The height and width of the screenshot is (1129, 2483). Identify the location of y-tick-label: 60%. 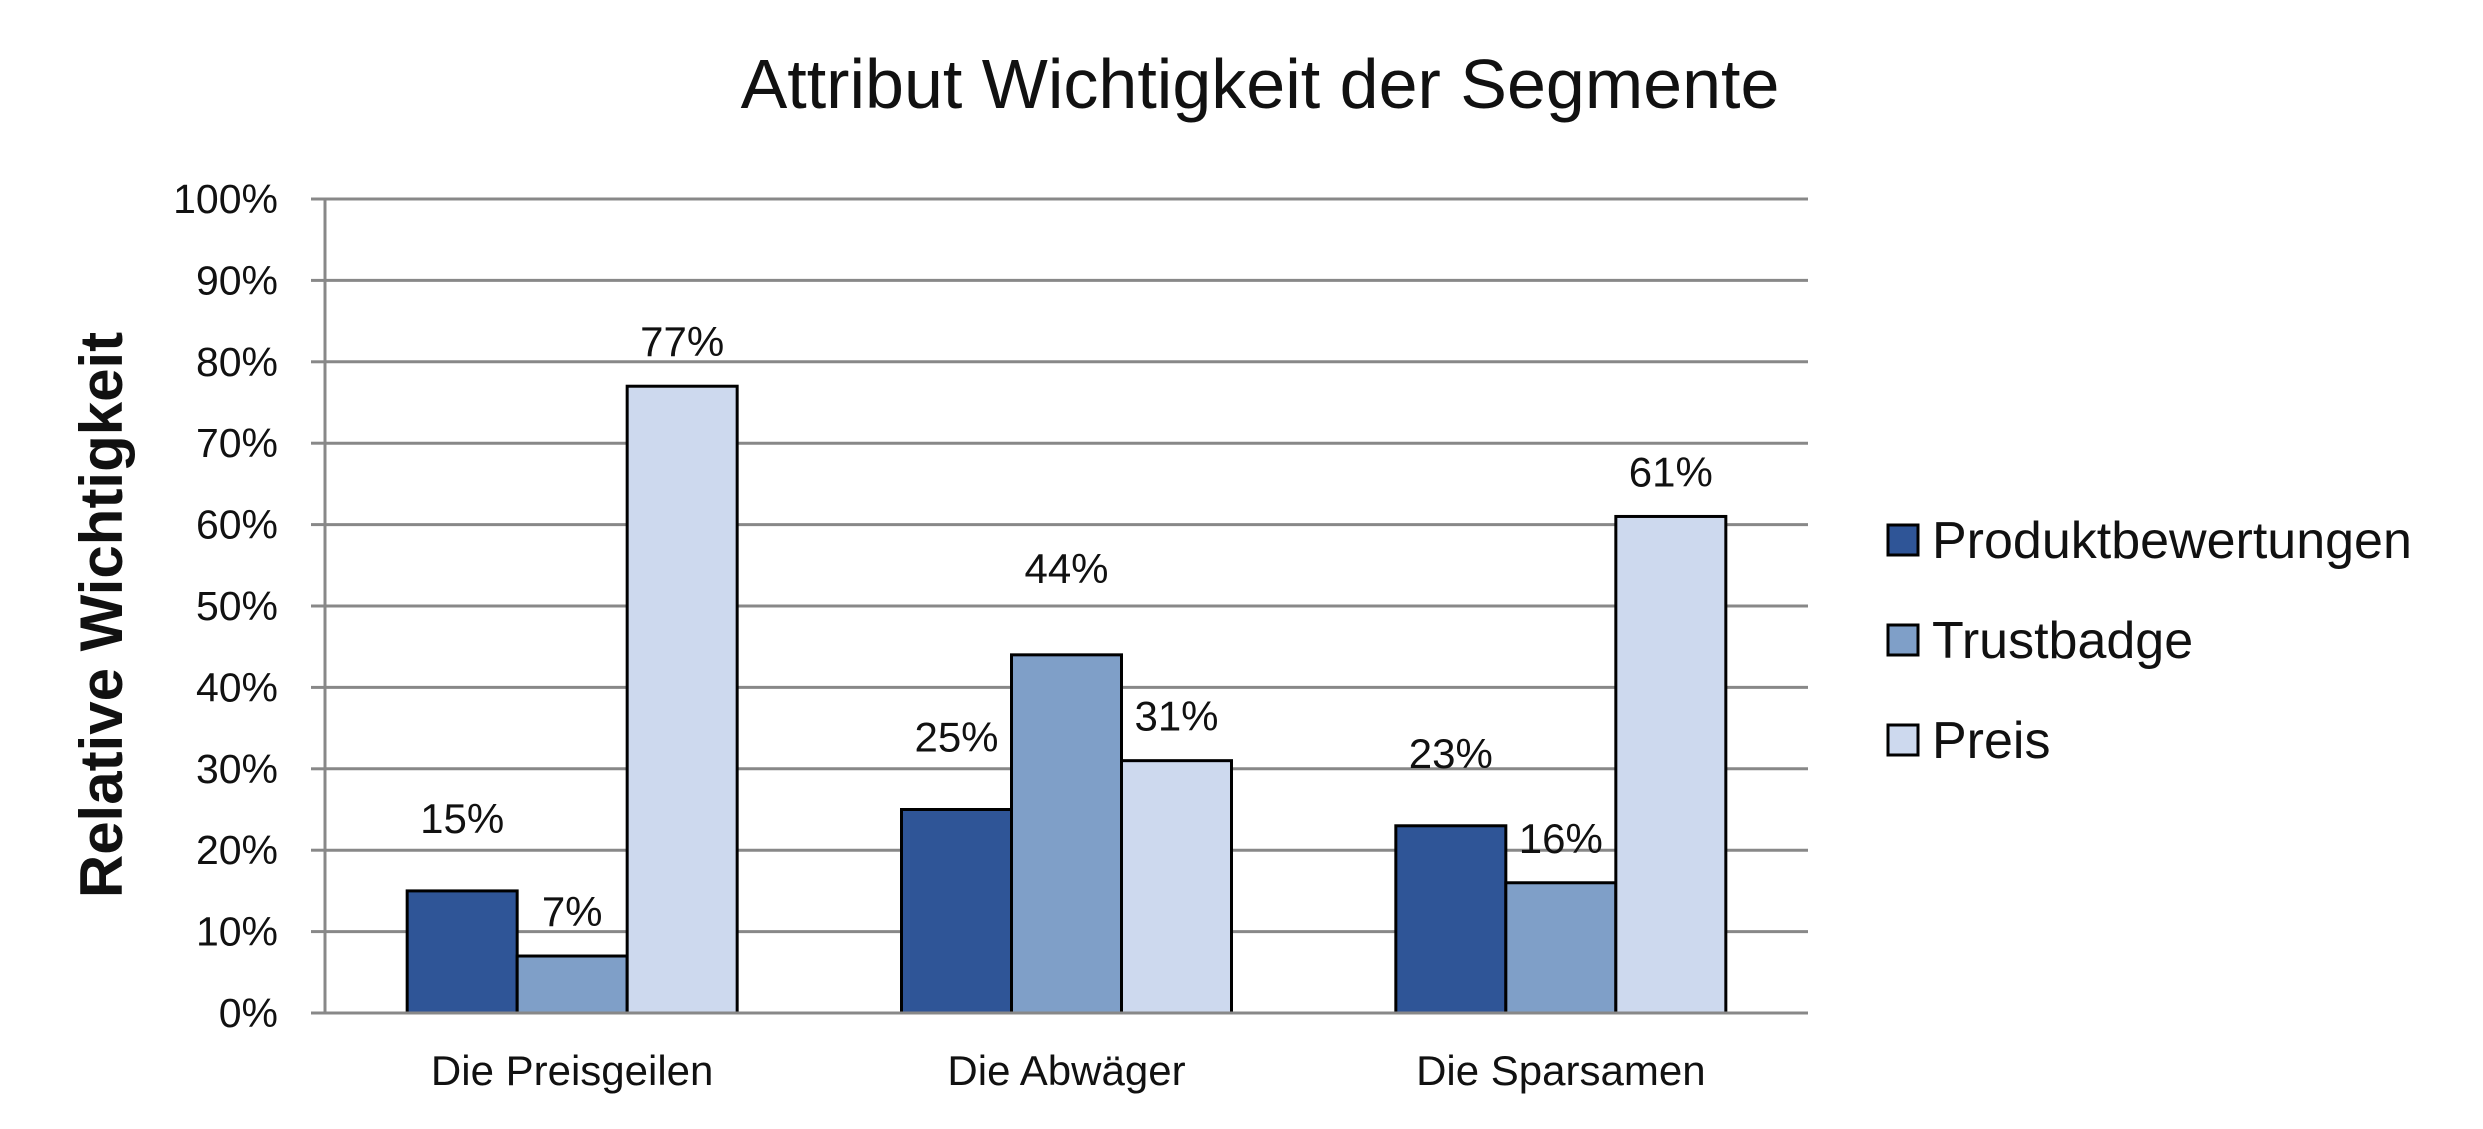
(237, 525).